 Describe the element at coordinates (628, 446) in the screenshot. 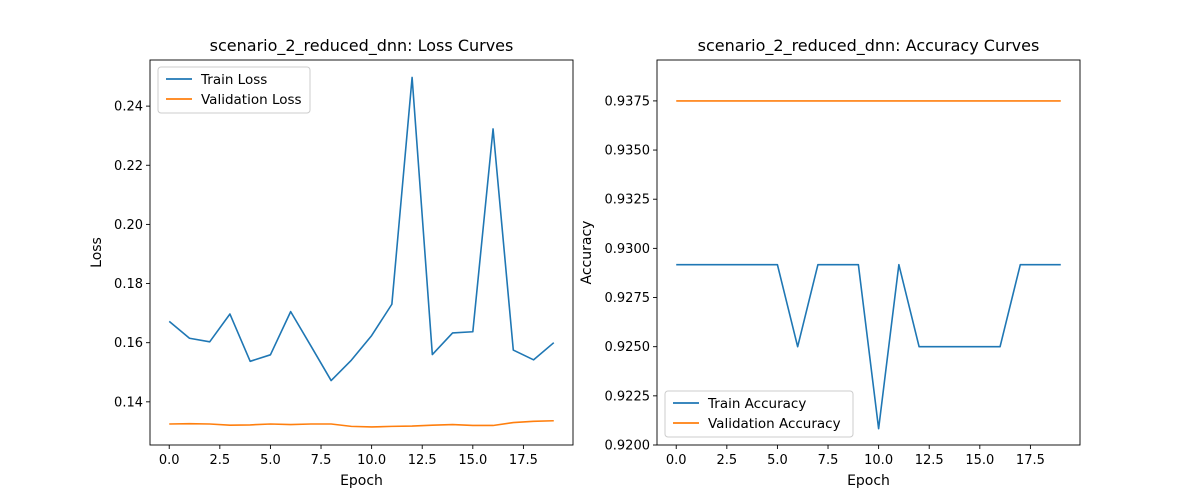

I see `chart2-ytick-label: 0.9200` at that location.